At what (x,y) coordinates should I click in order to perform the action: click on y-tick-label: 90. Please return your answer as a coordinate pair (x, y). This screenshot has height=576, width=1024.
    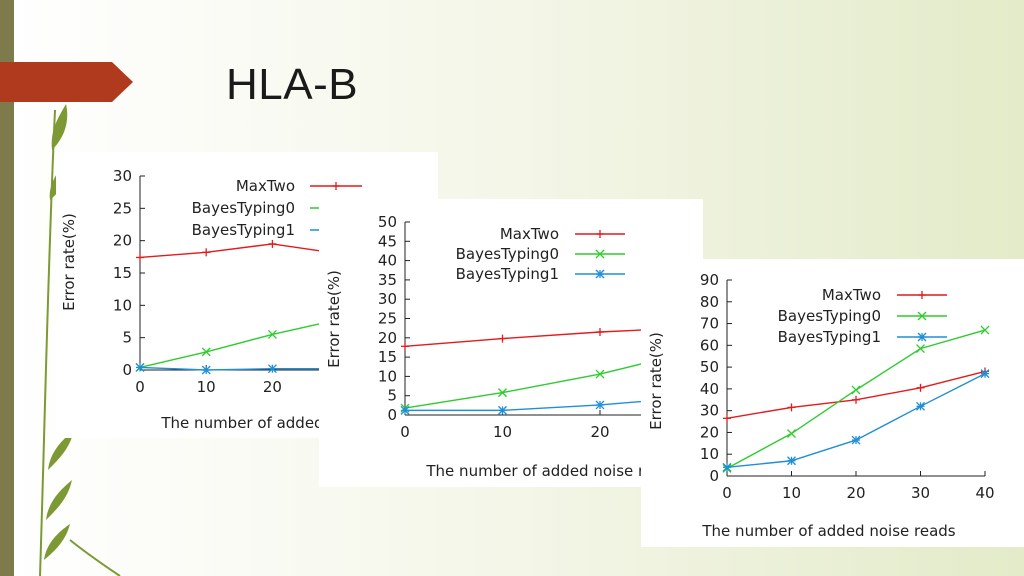
    Looking at the image, I should click on (709, 280).